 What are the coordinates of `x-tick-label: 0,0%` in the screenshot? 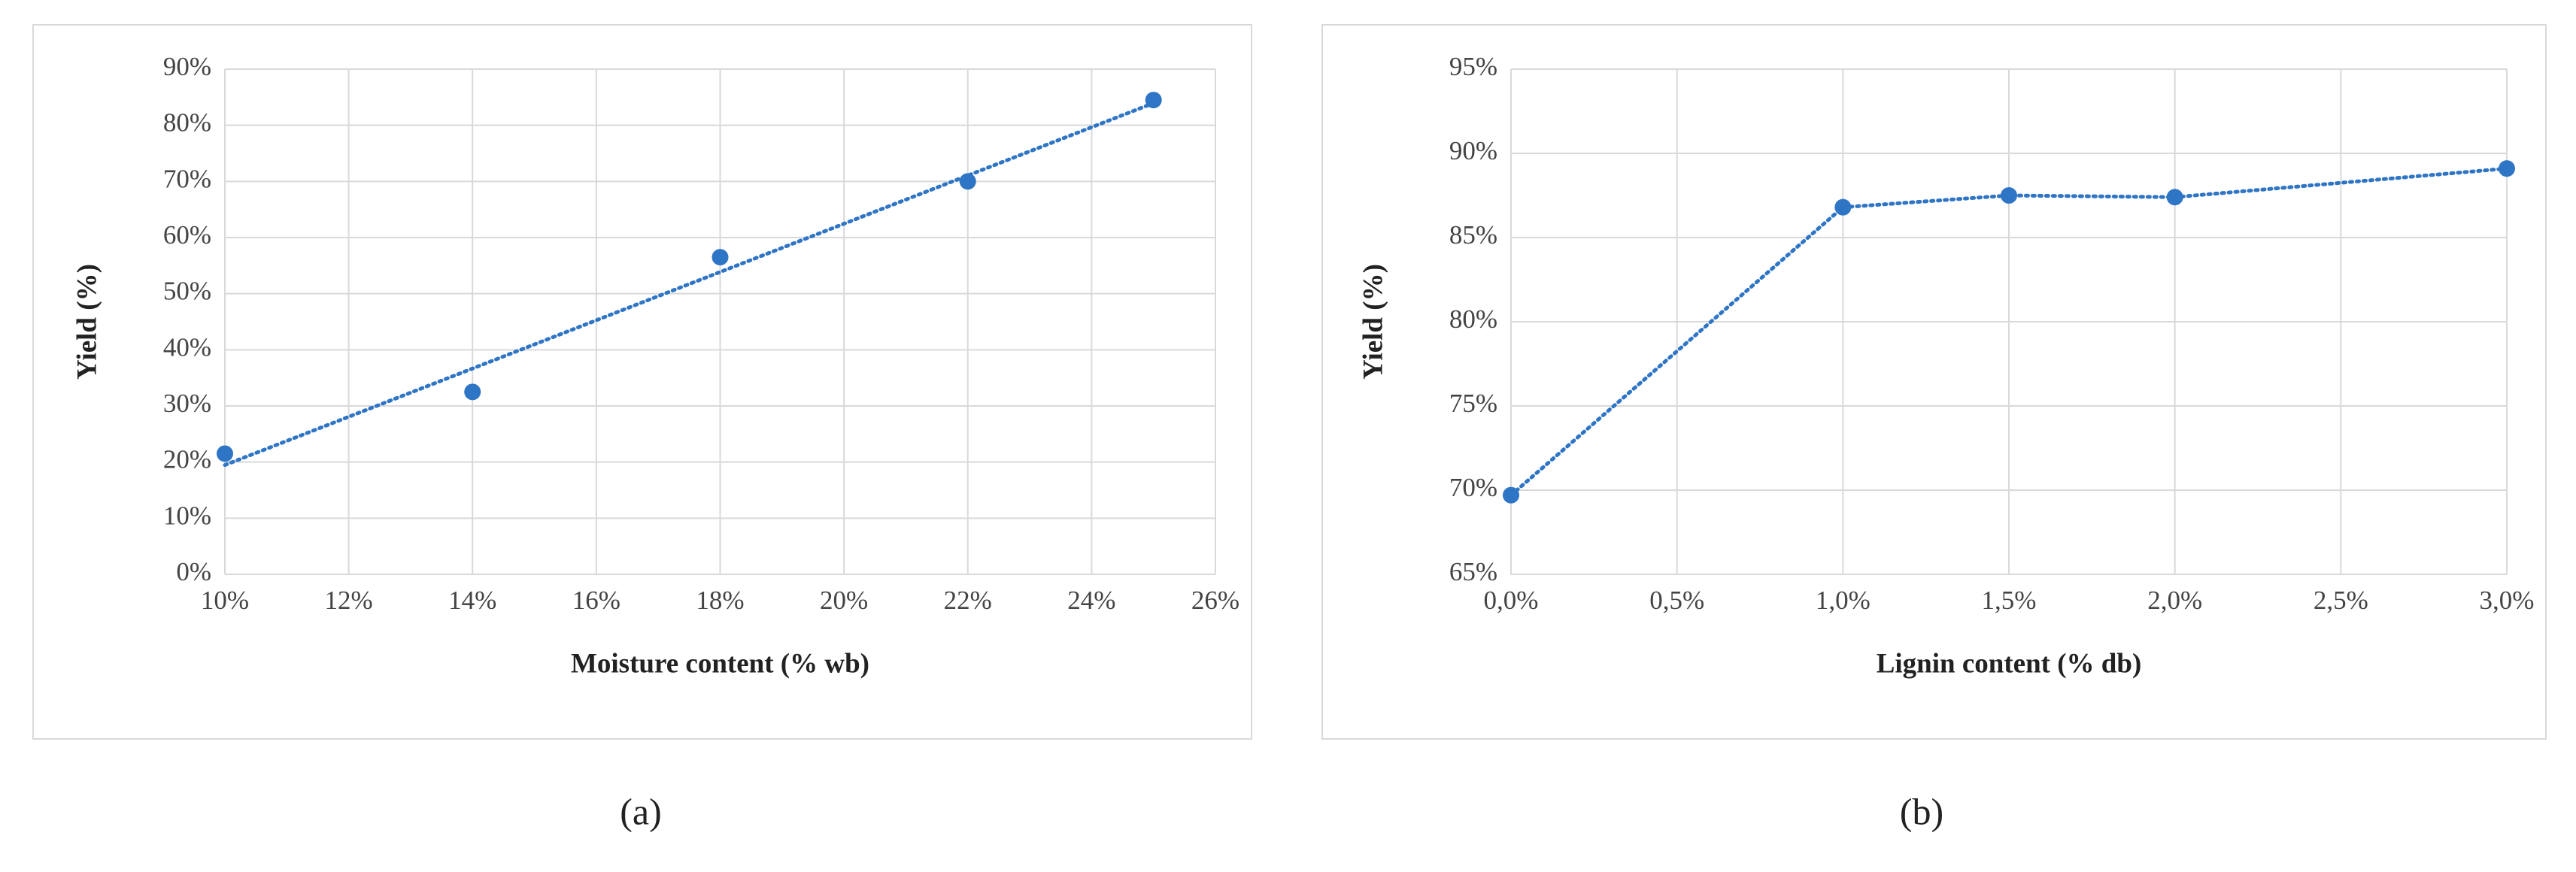 It's located at (1511, 600).